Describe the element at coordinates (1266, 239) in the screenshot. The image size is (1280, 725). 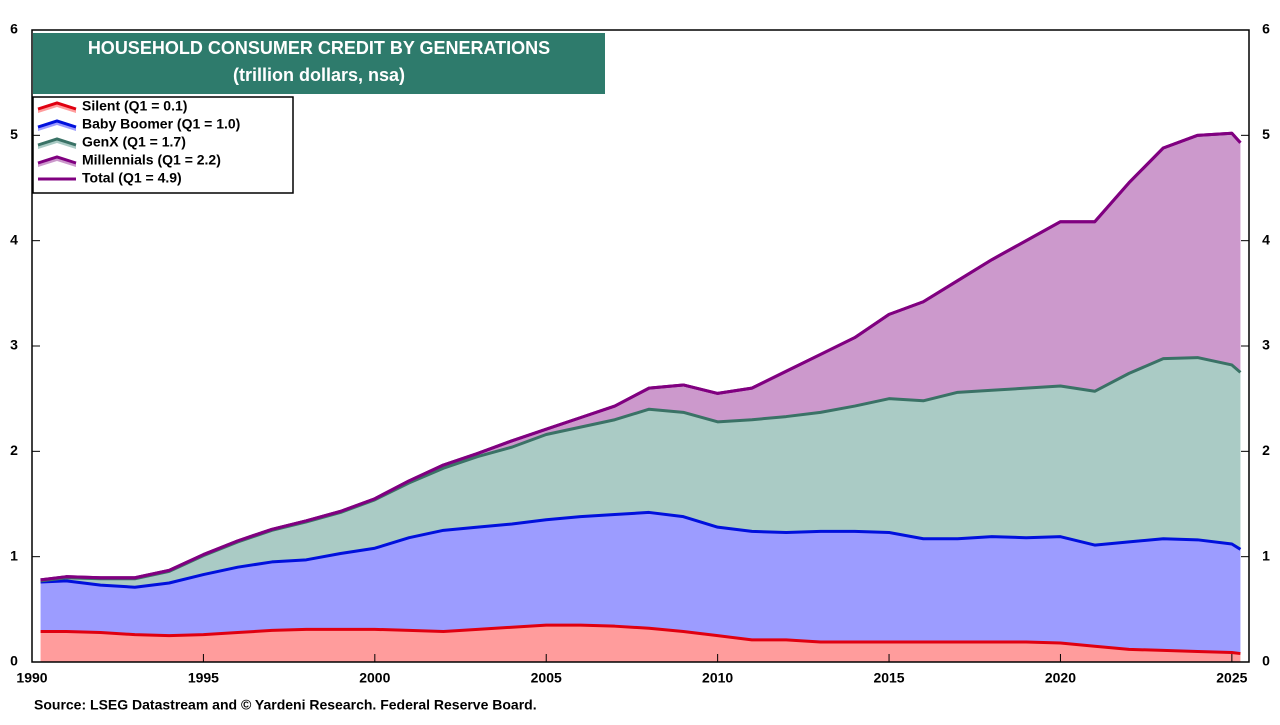
I see `y2-tick-label: 4` at that location.